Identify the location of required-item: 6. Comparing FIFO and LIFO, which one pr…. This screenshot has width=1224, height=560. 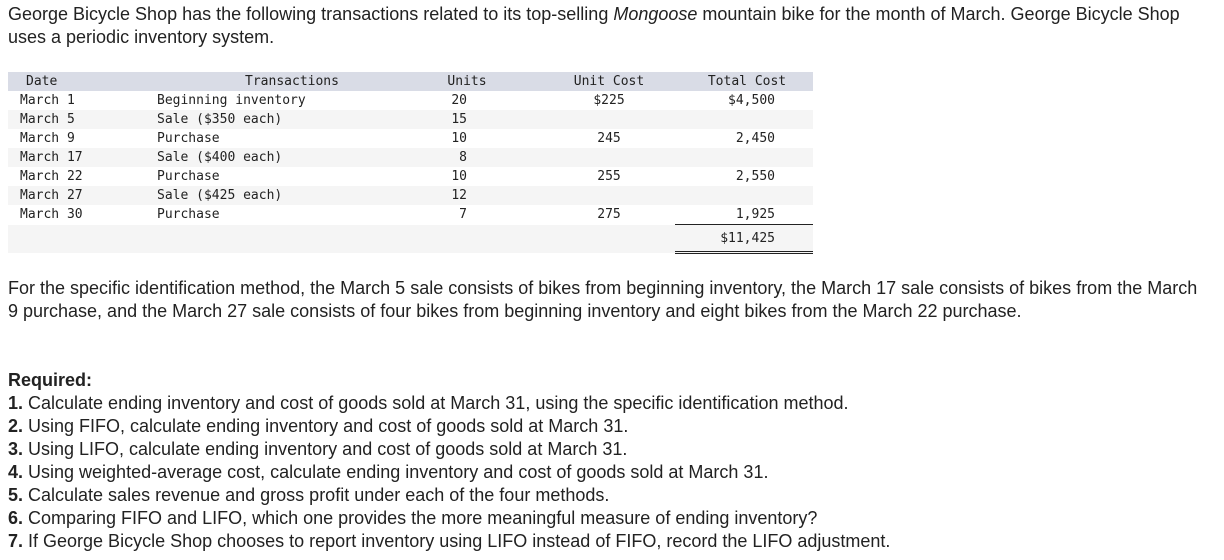
(413, 518).